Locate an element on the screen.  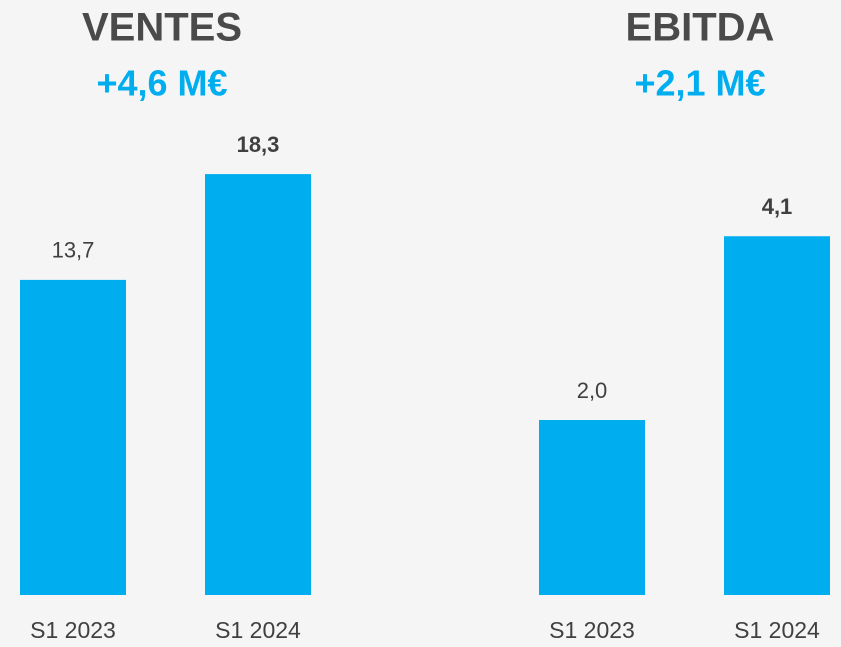
chart-subtitle: +4,6 M€ is located at coordinates (161, 83).